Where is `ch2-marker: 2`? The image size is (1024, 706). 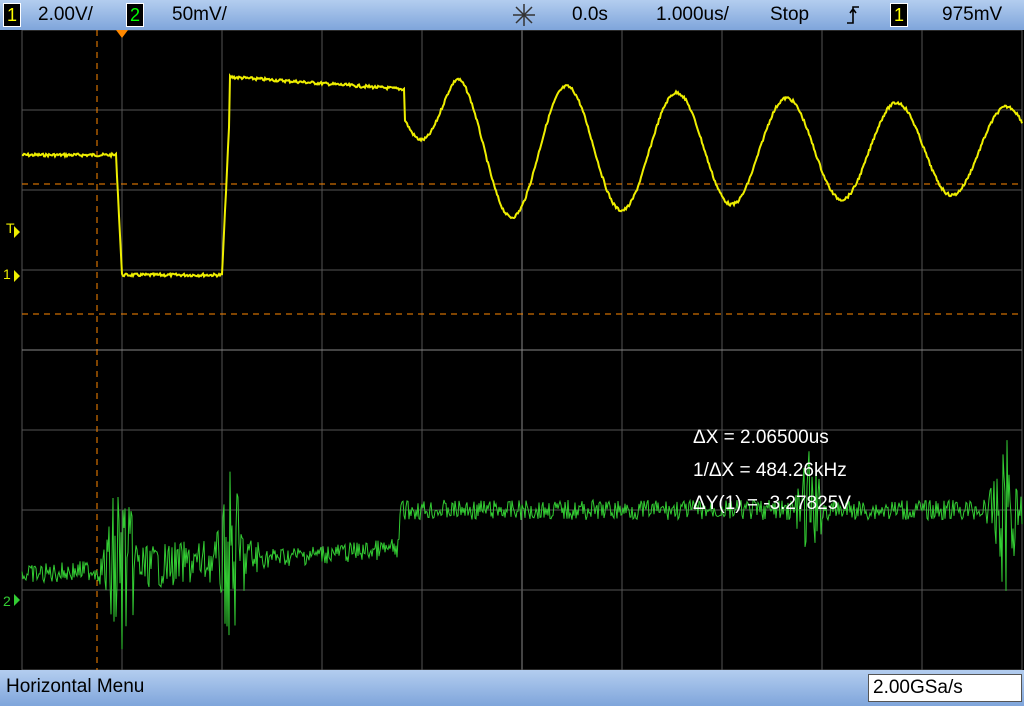
ch2-marker: 2 is located at coordinates (7, 601).